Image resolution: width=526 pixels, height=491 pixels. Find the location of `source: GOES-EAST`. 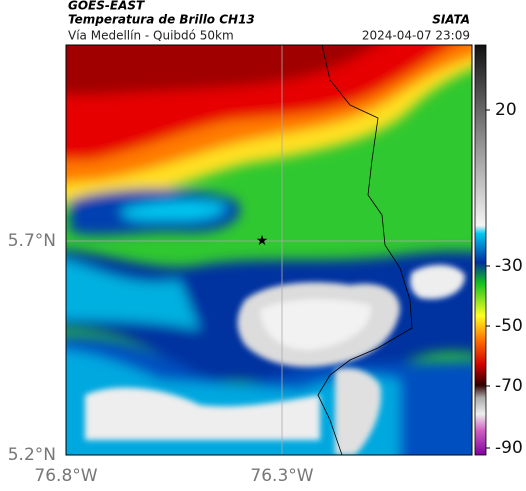

source: GOES-EAST is located at coordinates (106, 6).